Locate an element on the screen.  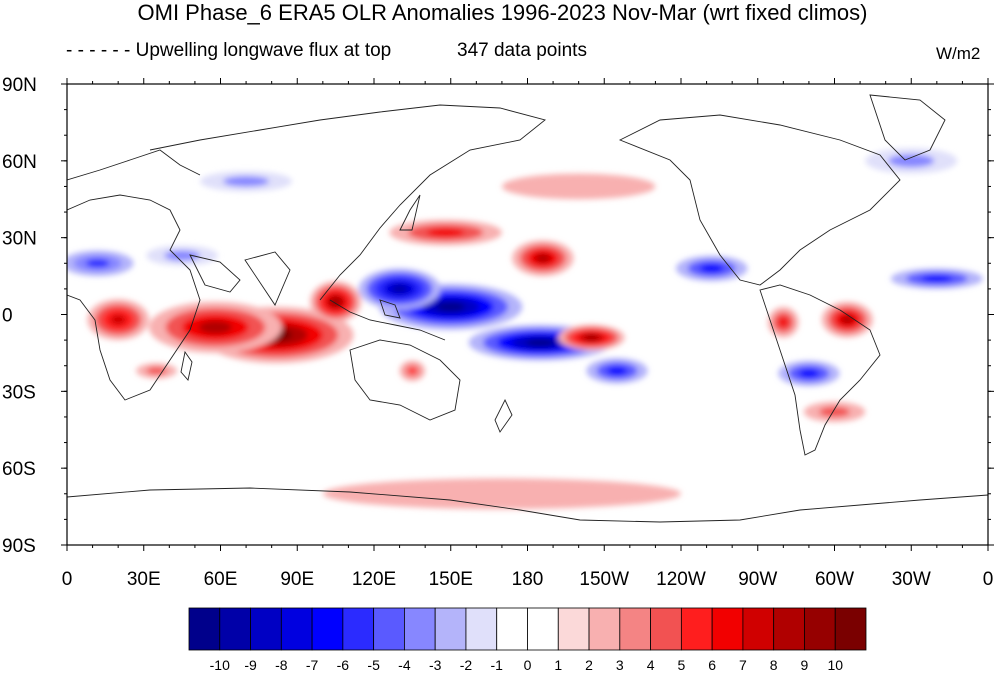
lon-tick-label: 180 is located at coordinates (528, 579).